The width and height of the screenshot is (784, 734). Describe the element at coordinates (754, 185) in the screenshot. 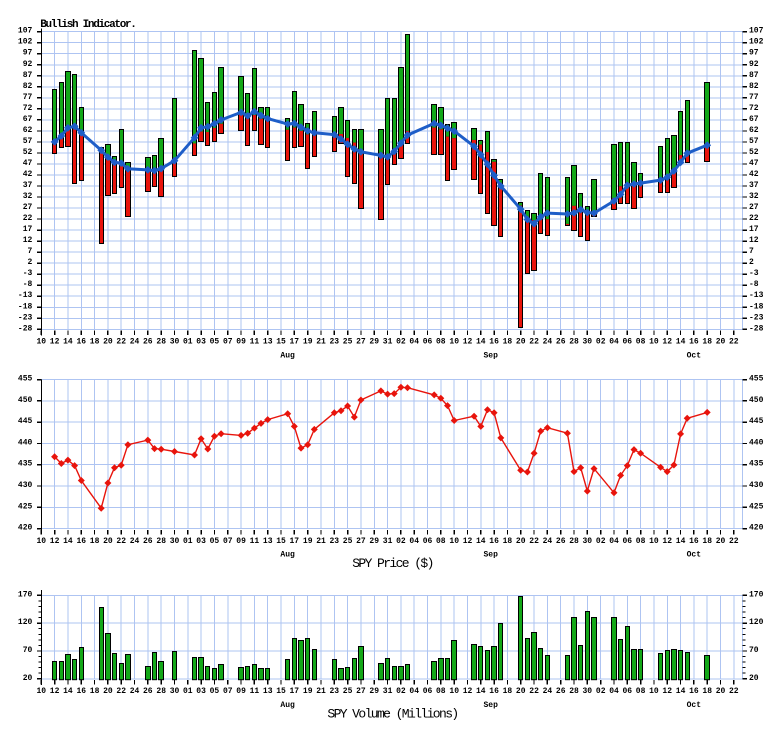

I see `svg-text: 37` at that location.